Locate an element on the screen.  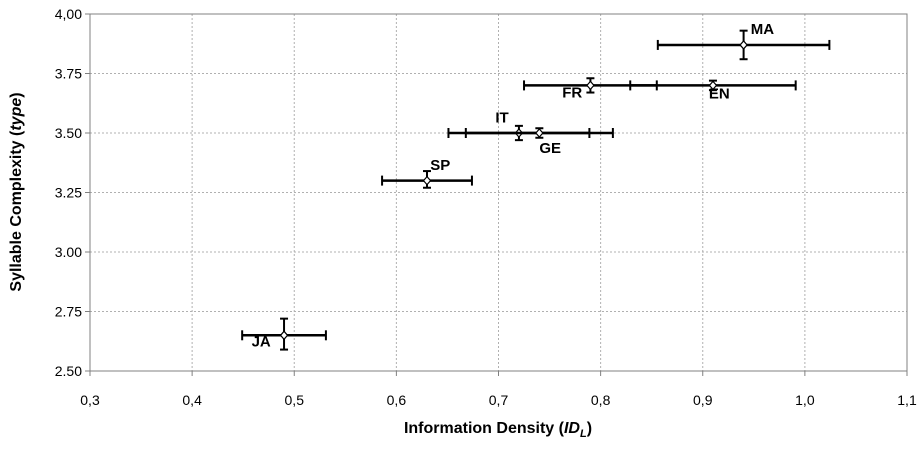
point-label: IT is located at coordinates (501, 117).